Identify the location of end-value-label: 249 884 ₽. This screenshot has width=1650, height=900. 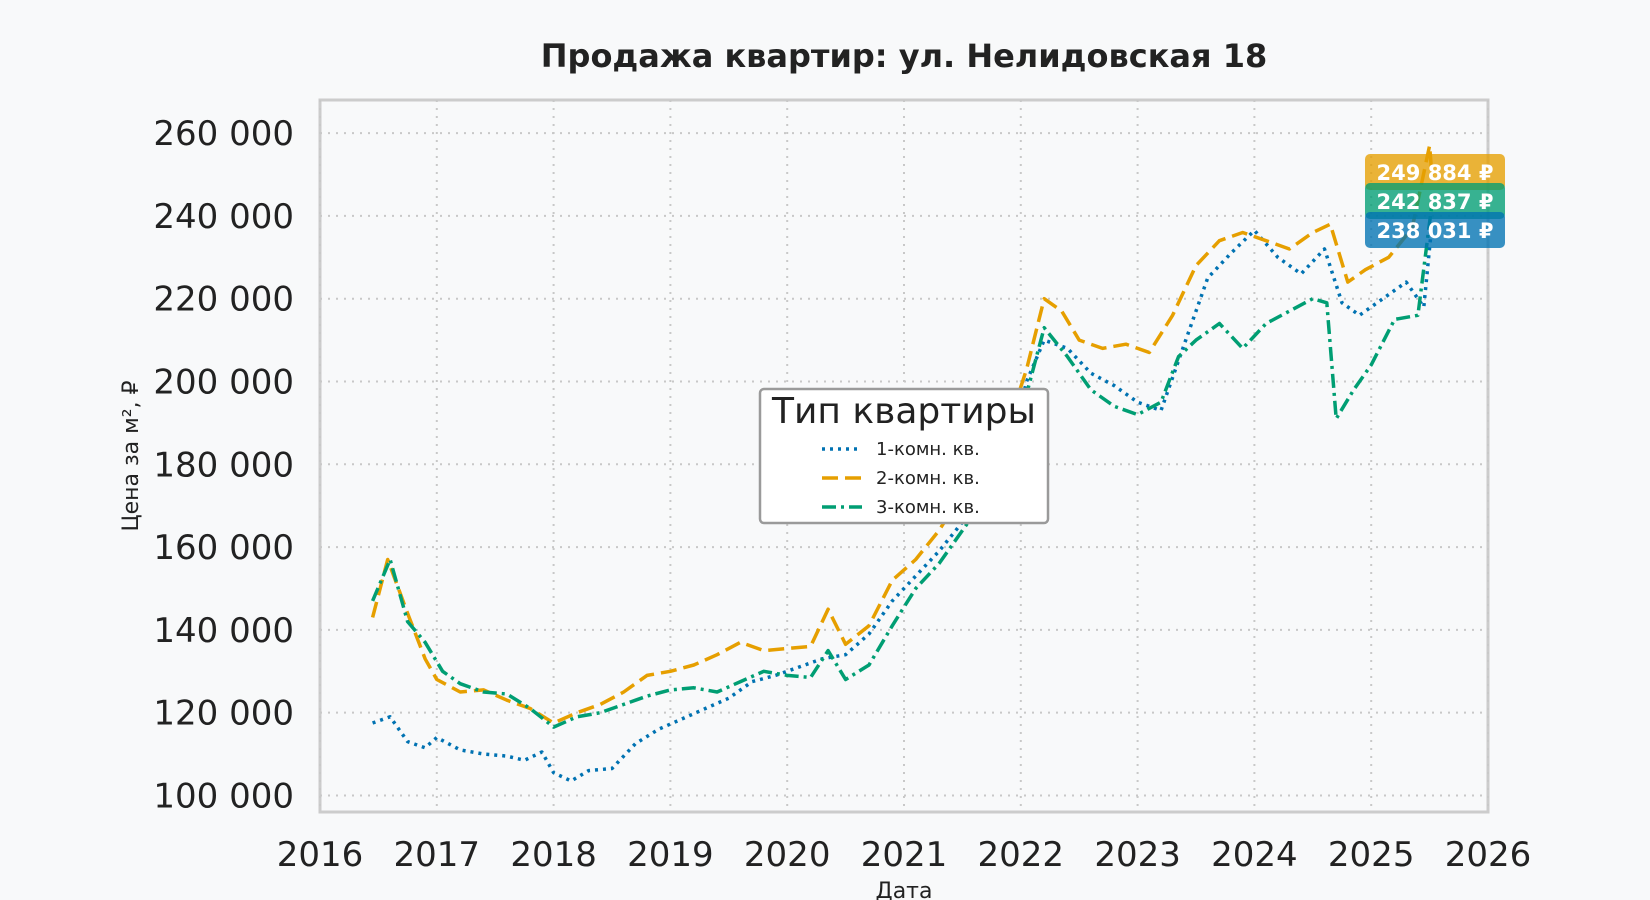
(1435, 173).